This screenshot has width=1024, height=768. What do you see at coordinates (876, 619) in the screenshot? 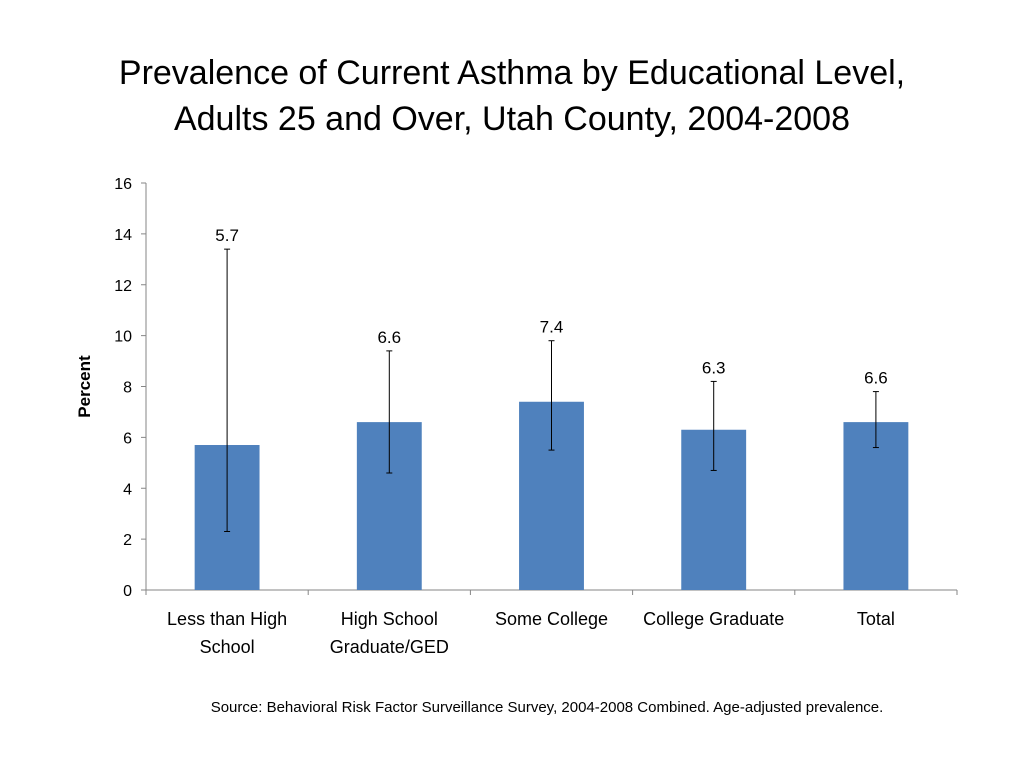
I see `x-category-label: Total` at bounding box center [876, 619].